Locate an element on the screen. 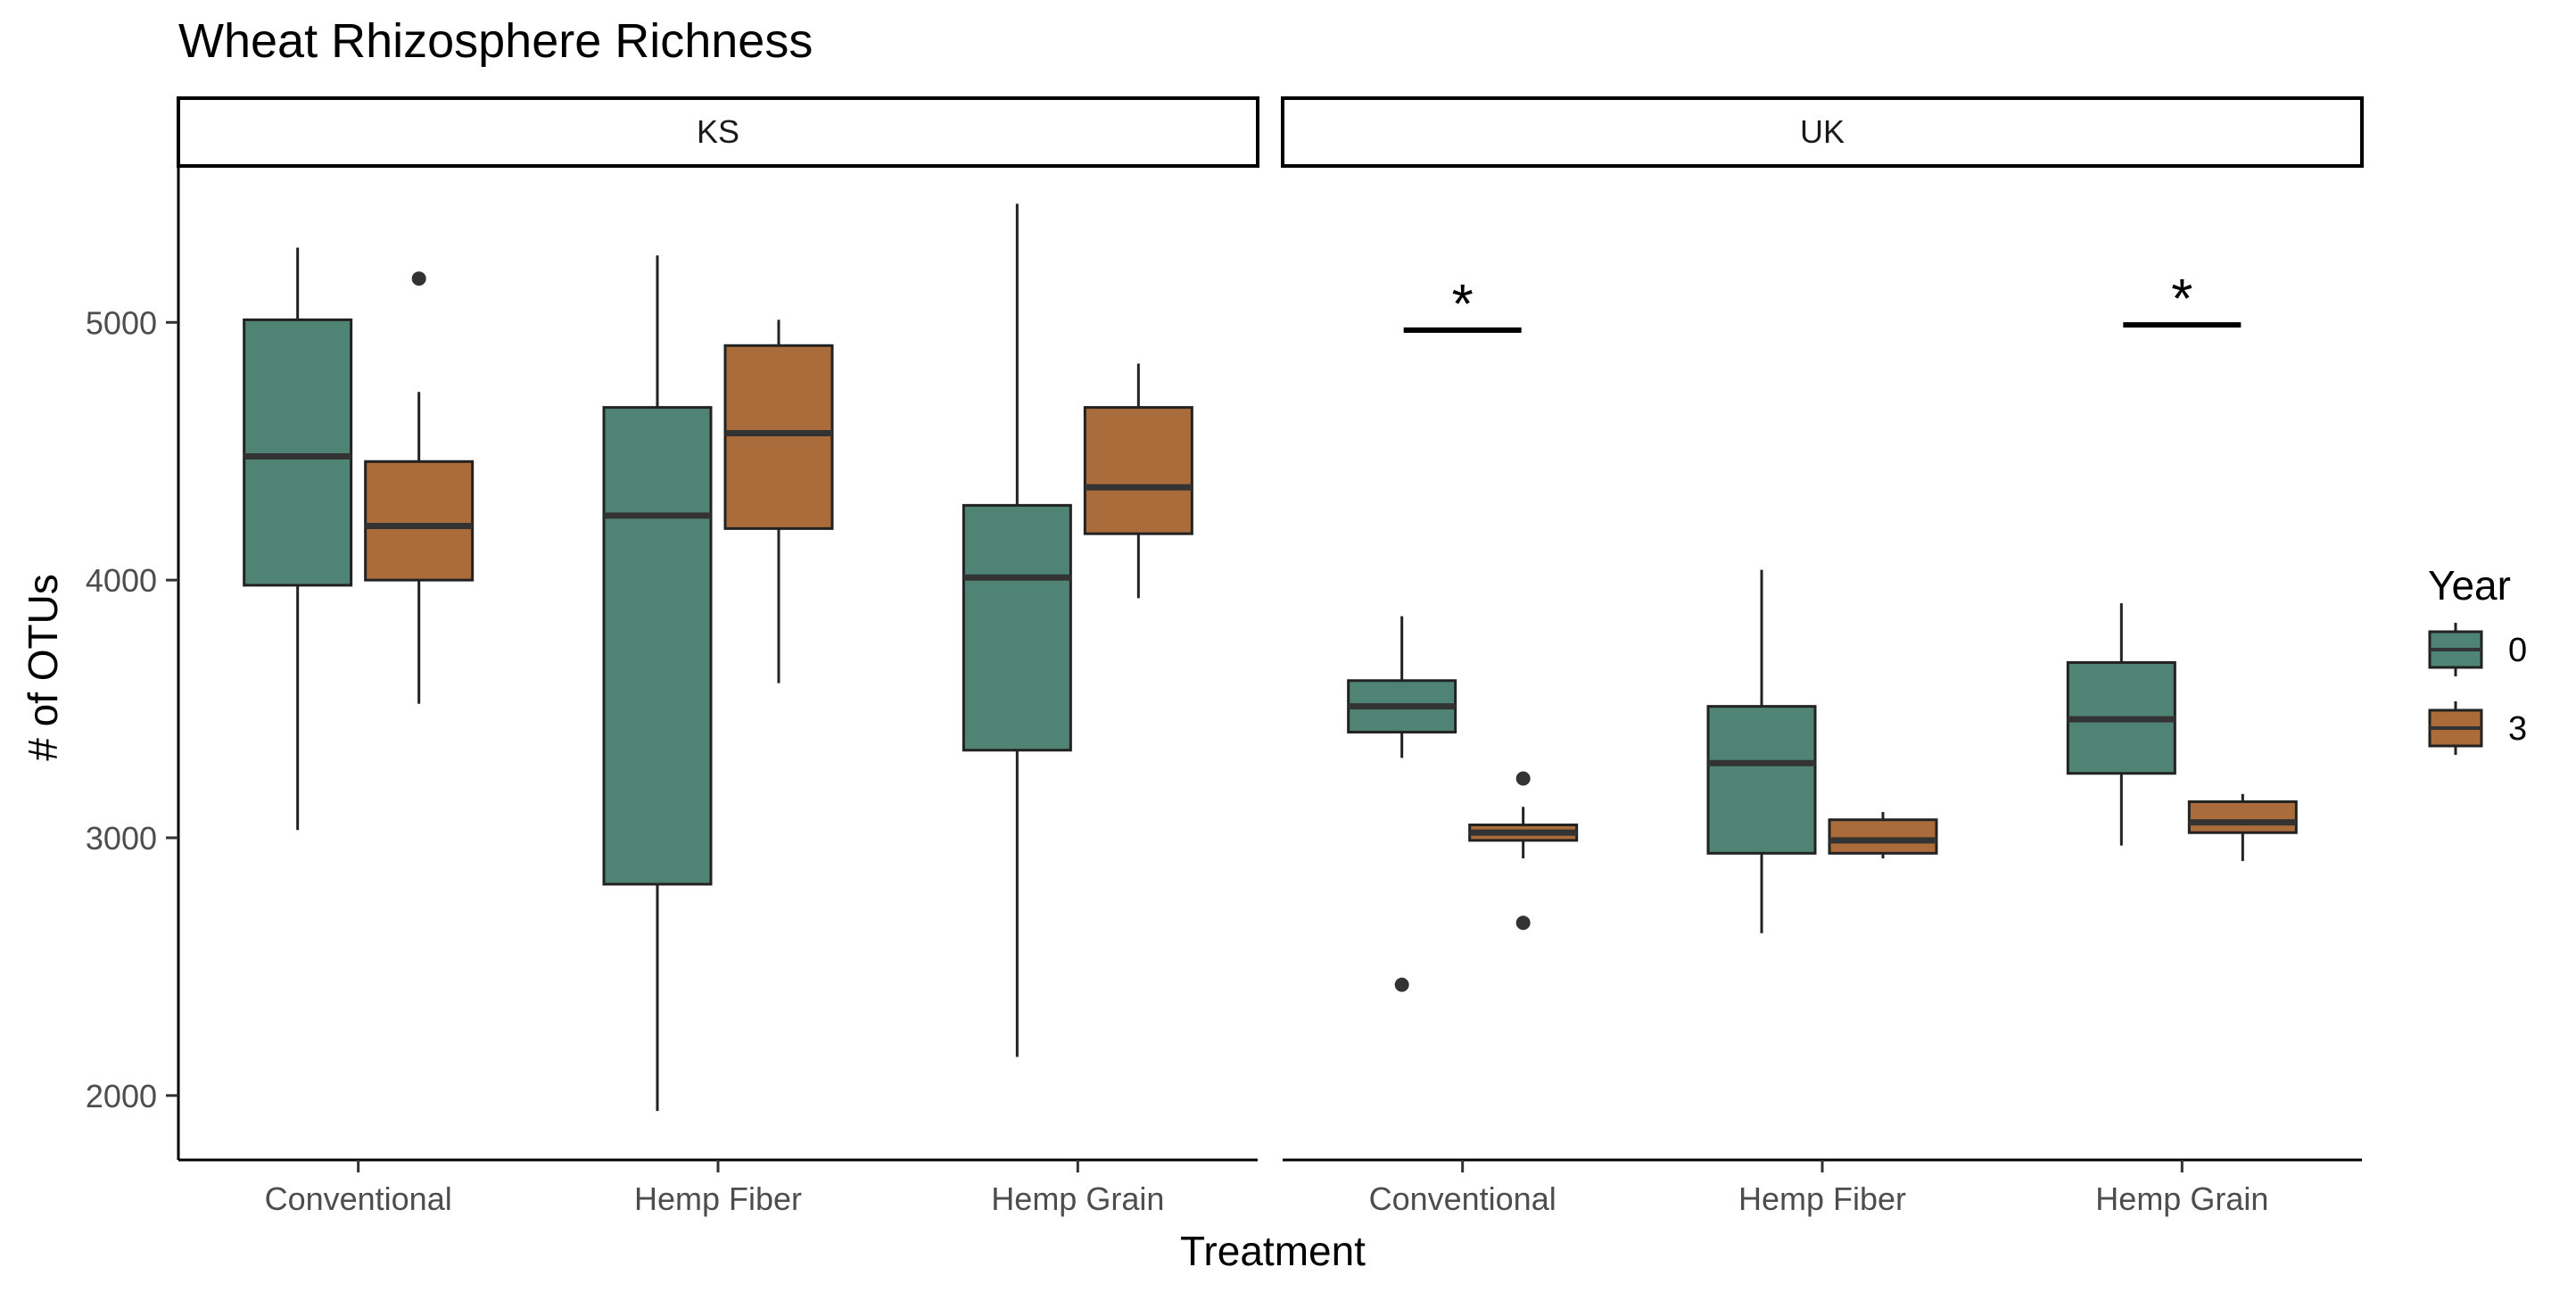 This screenshot has width=2576, height=1292. y-tick-label: 2000 is located at coordinates (121, 1096).